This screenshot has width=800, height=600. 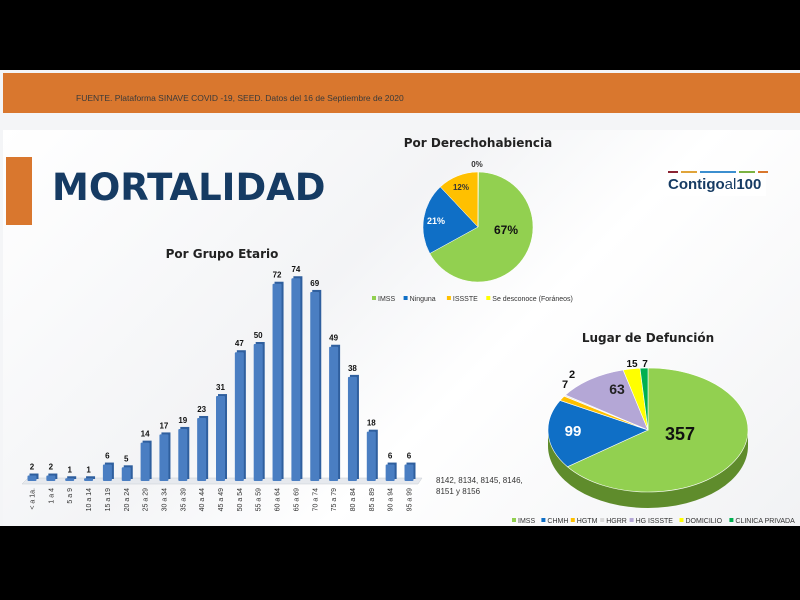 What do you see at coordinates (51, 496) in the screenshot?
I see `bar-category-label: 1 a 4` at bounding box center [51, 496].